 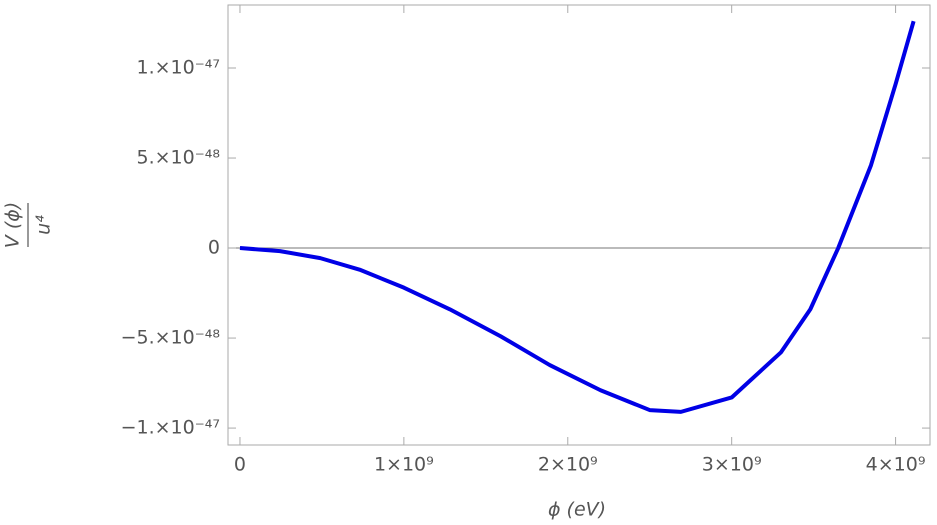 I want to click on x-tick-label: 3×10⁹, so click(x=732, y=465).